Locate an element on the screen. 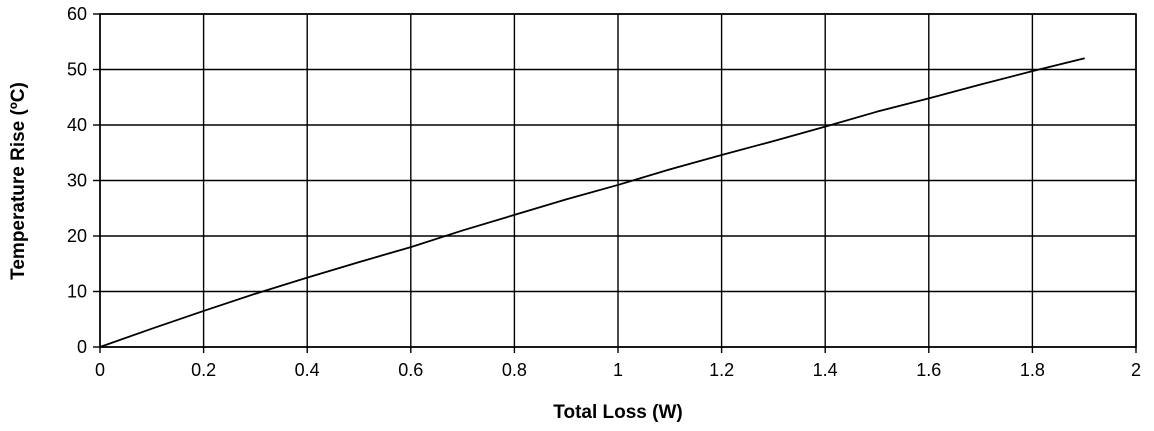 This screenshot has height=431, width=1154. x-tick-labels: 0 0.2 0.4 0.6 0.8 1 1.2 1.4 1.6 1.8 2 is located at coordinates (618, 370).